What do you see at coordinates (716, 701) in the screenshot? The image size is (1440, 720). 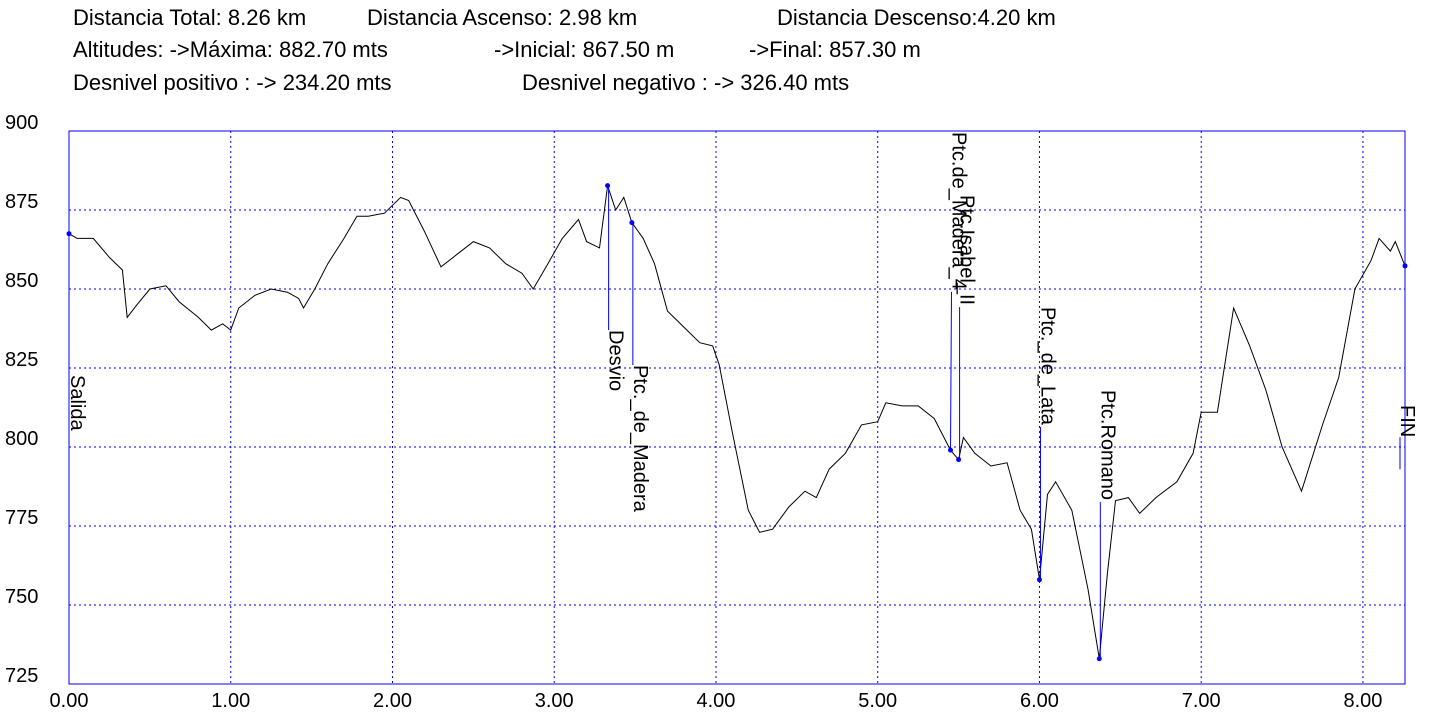 I see `x-tick-label: 4.00` at bounding box center [716, 701].